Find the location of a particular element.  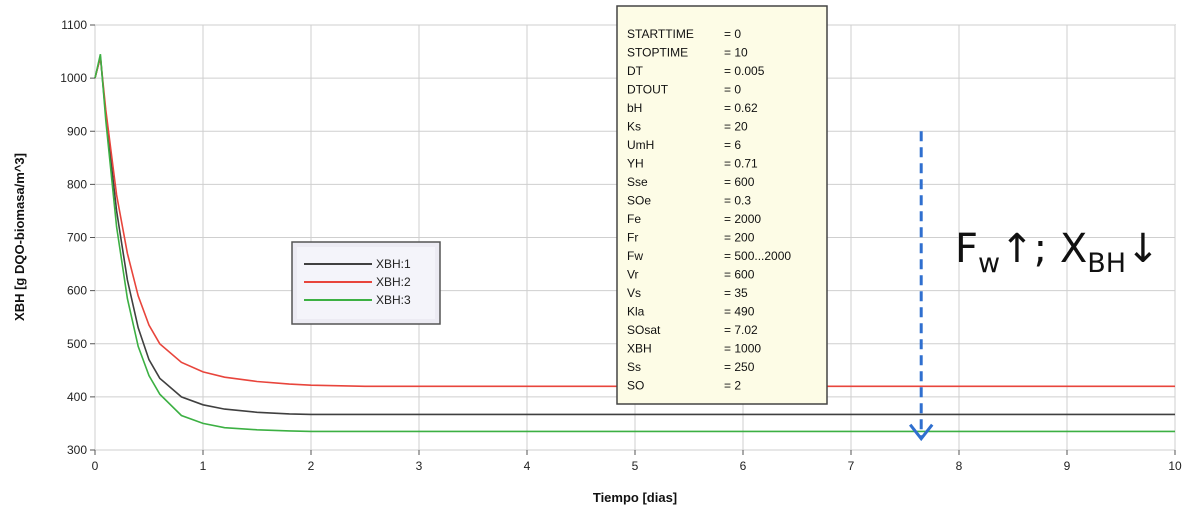

param-key: SOsat is located at coordinates (644, 330).